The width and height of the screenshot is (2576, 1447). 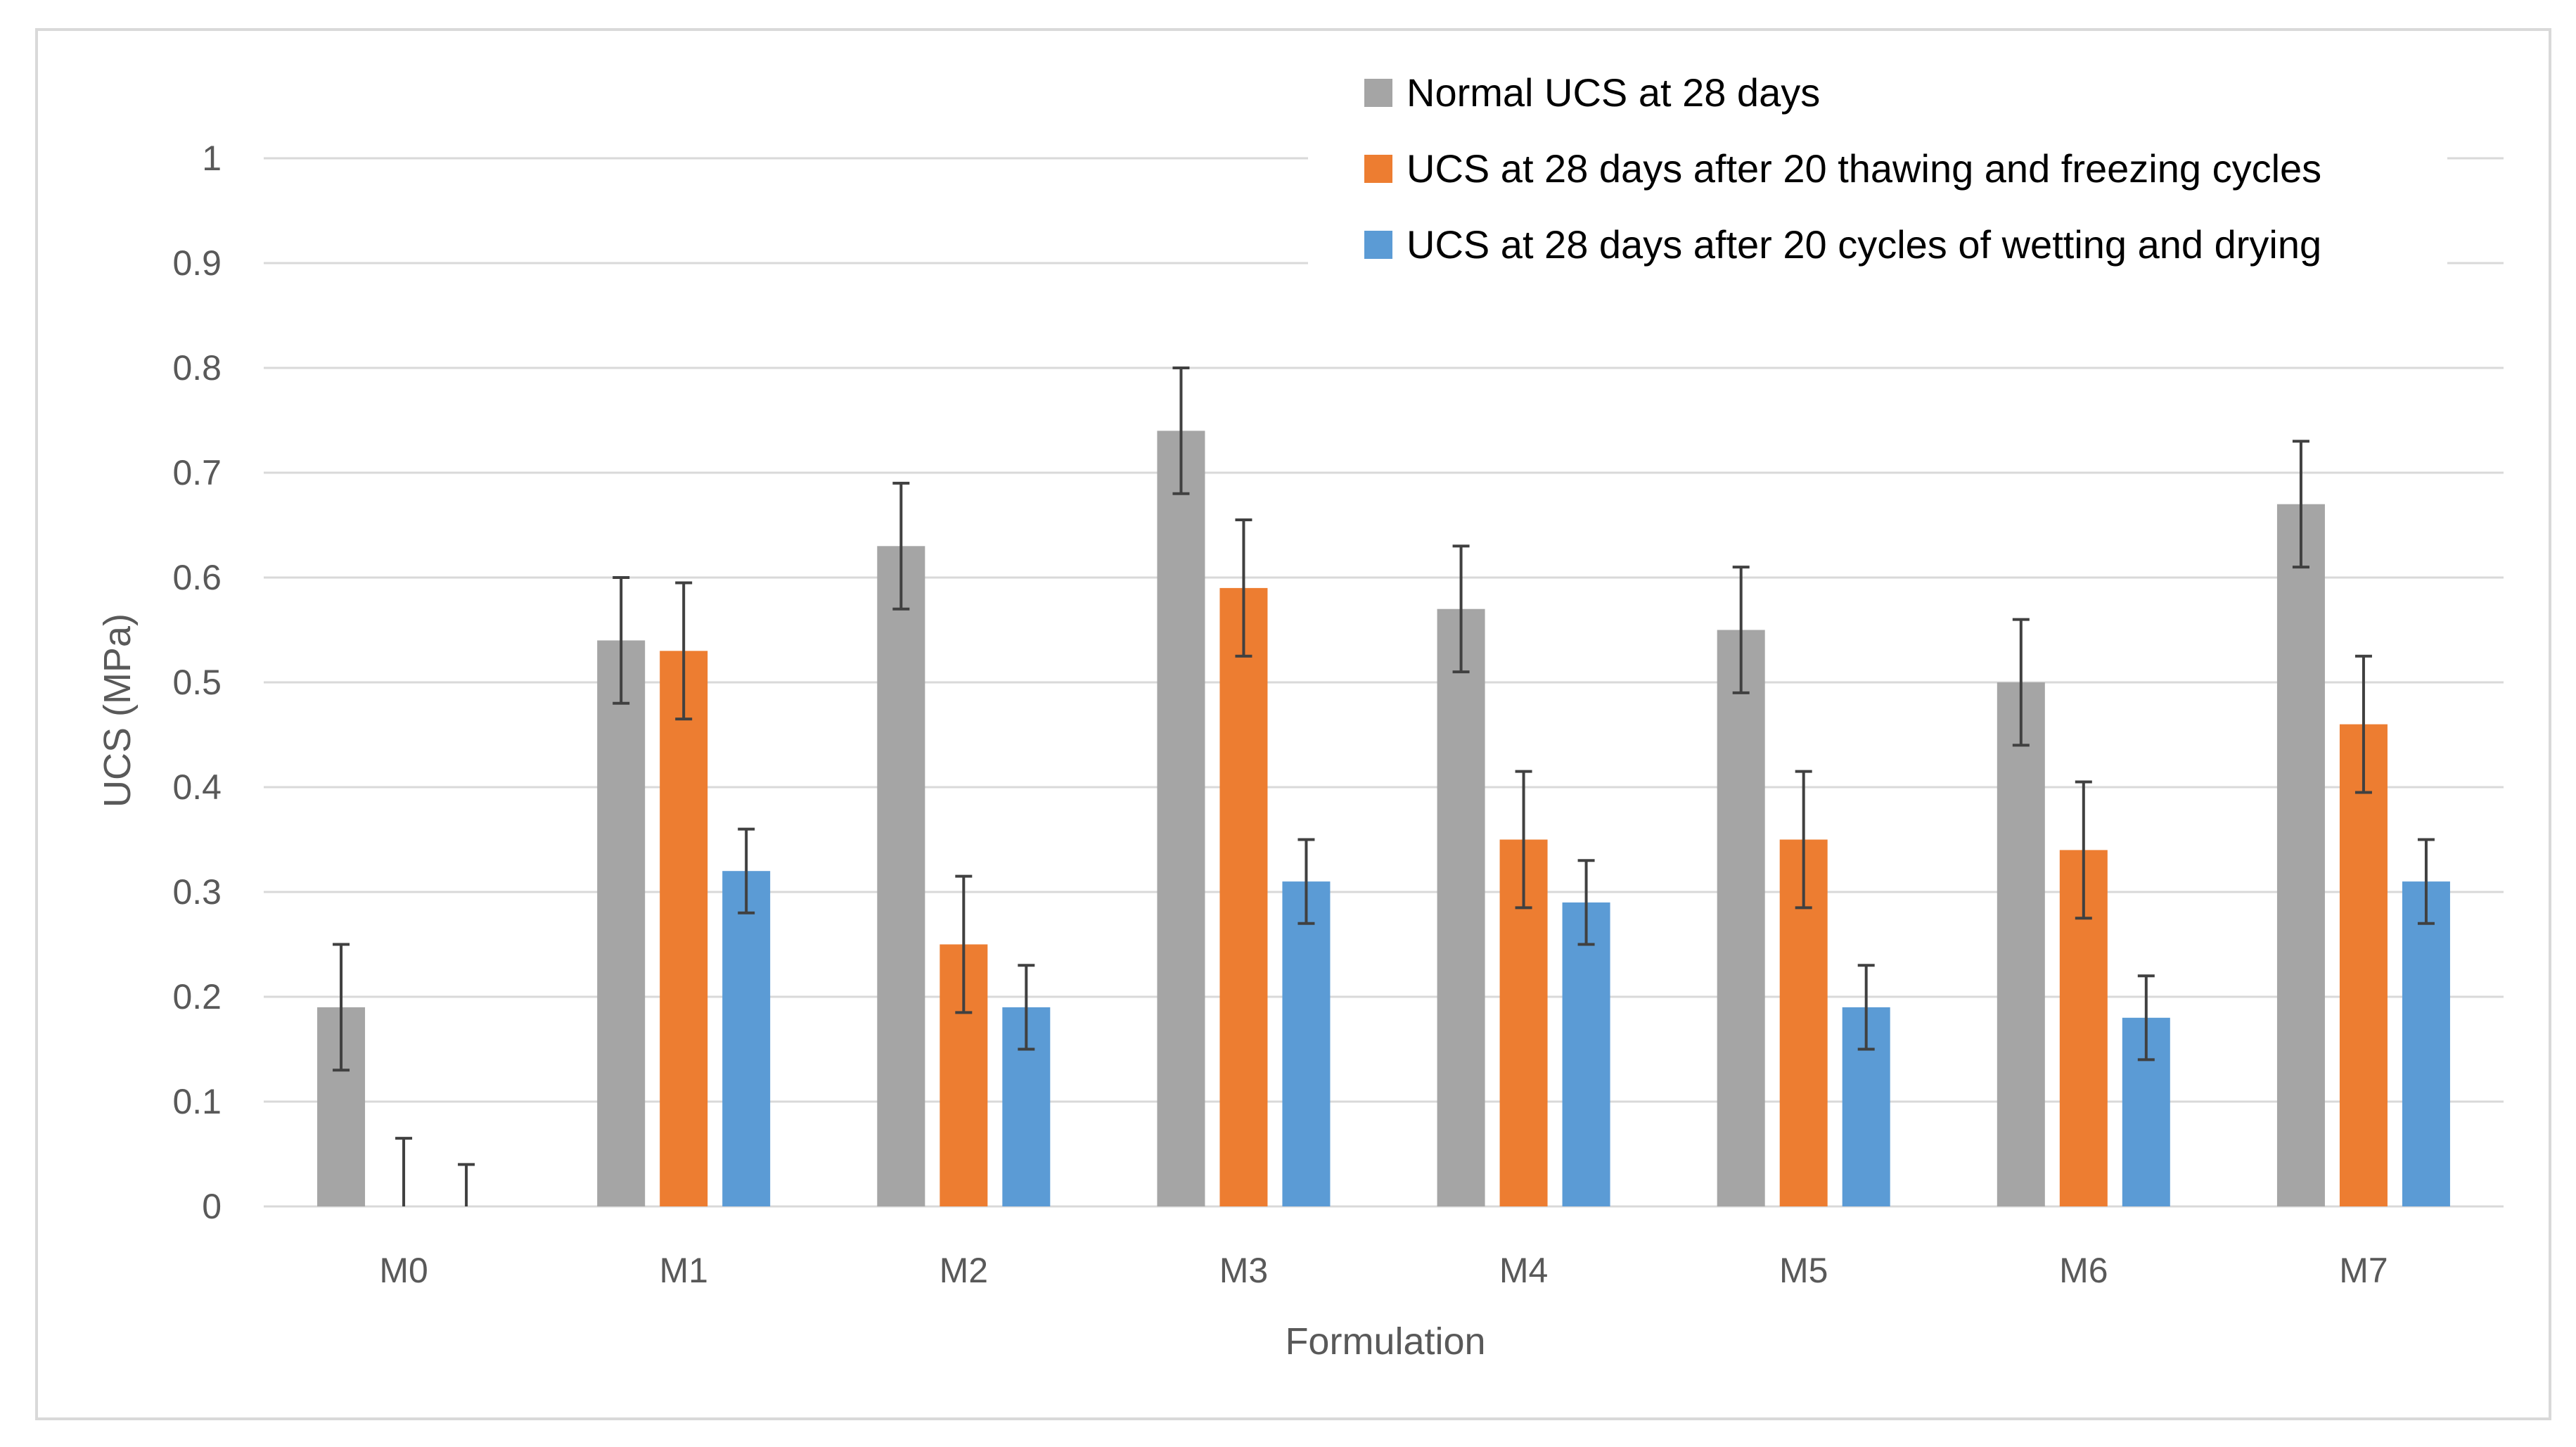 What do you see at coordinates (197, 263) in the screenshot?
I see `y-tick-label: 0.9` at bounding box center [197, 263].